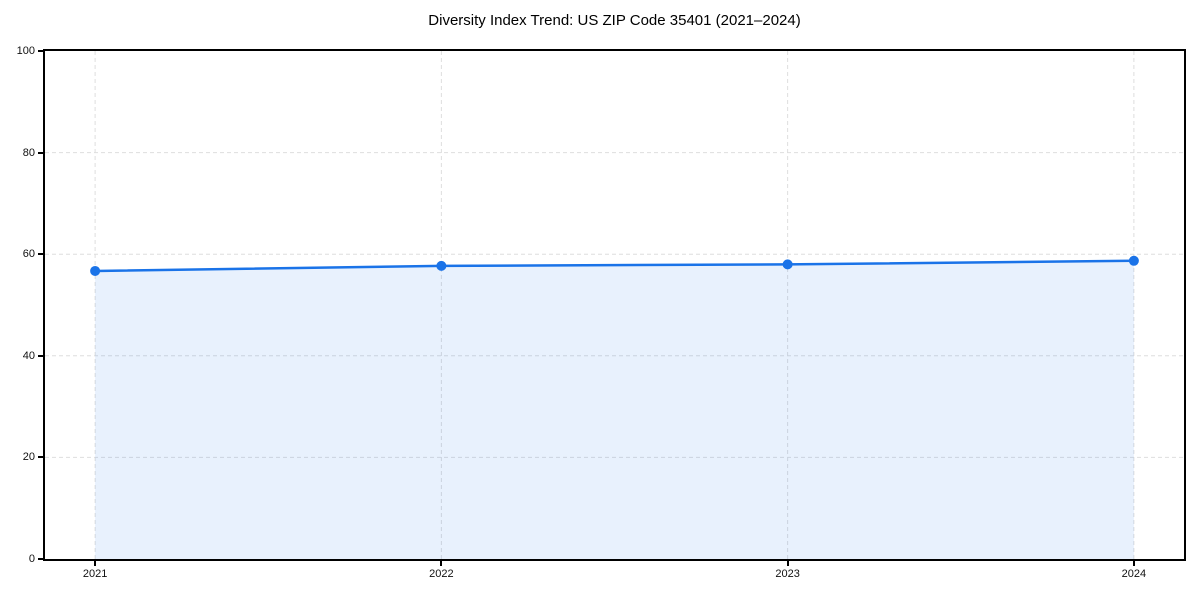  What do you see at coordinates (31, 559) in the screenshot?
I see `y-tick-label: 0` at bounding box center [31, 559].